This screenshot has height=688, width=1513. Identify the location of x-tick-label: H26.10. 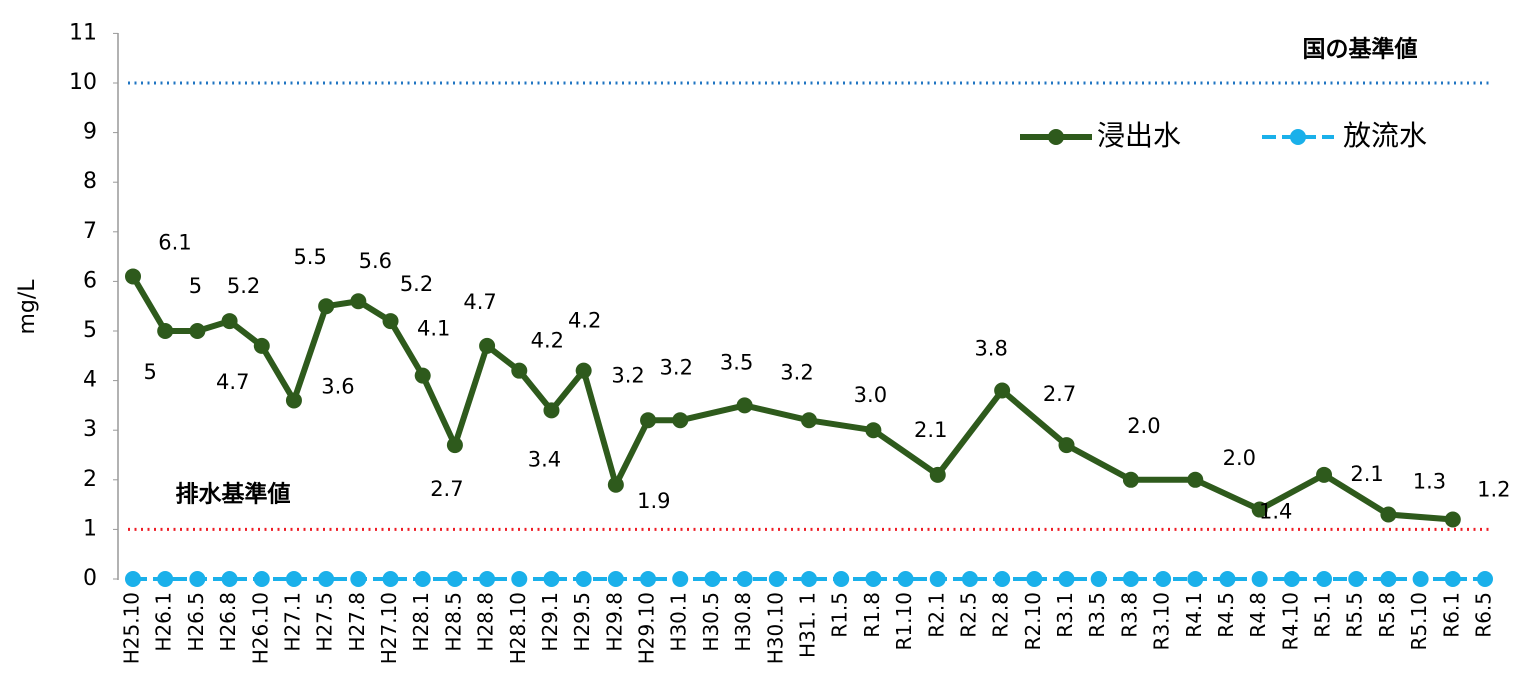
(260, 628).